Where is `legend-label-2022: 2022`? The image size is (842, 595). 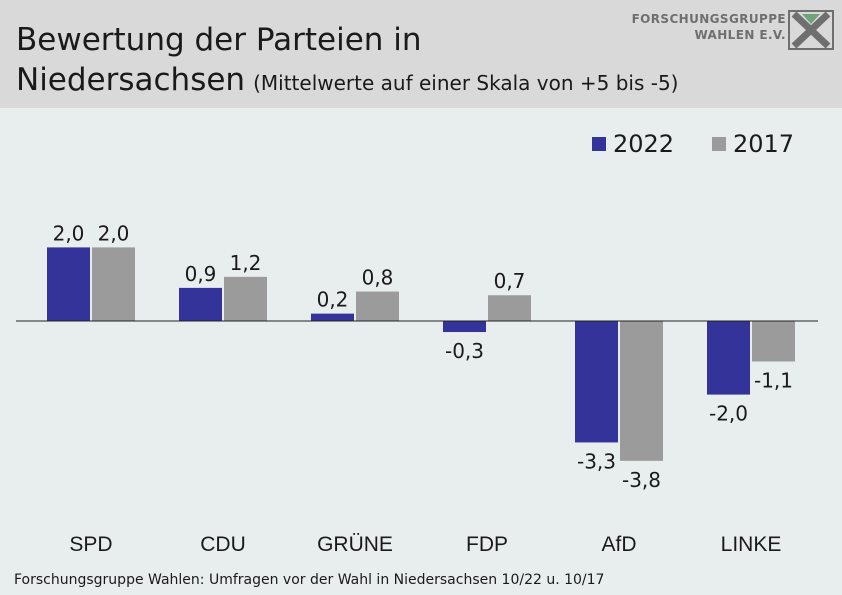
legend-label-2022: 2022 is located at coordinates (643, 144).